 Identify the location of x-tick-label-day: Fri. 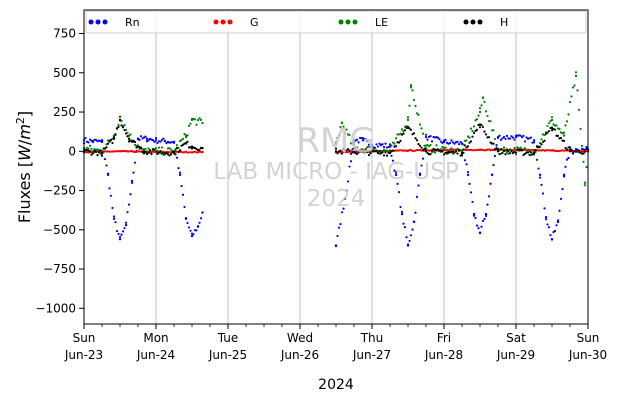
(444, 338).